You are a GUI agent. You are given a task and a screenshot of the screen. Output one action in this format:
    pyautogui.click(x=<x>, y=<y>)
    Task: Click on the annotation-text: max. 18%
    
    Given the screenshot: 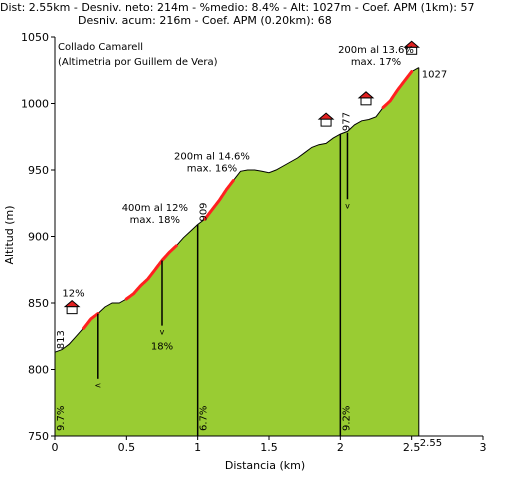 What is the action you would take?
    pyautogui.click(x=155, y=220)
    